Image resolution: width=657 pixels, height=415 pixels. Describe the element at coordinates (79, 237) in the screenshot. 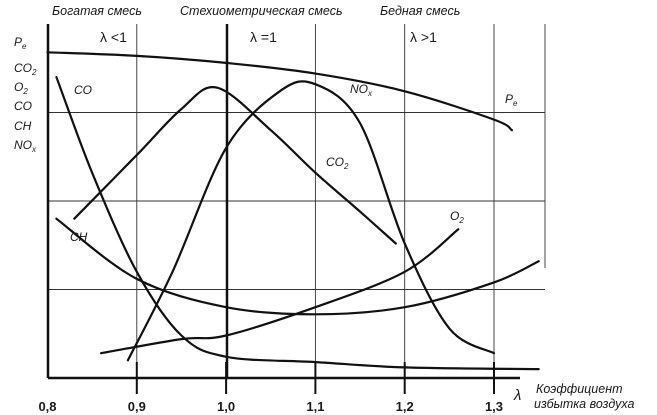

I see `curve-label-ch: CH` at that location.